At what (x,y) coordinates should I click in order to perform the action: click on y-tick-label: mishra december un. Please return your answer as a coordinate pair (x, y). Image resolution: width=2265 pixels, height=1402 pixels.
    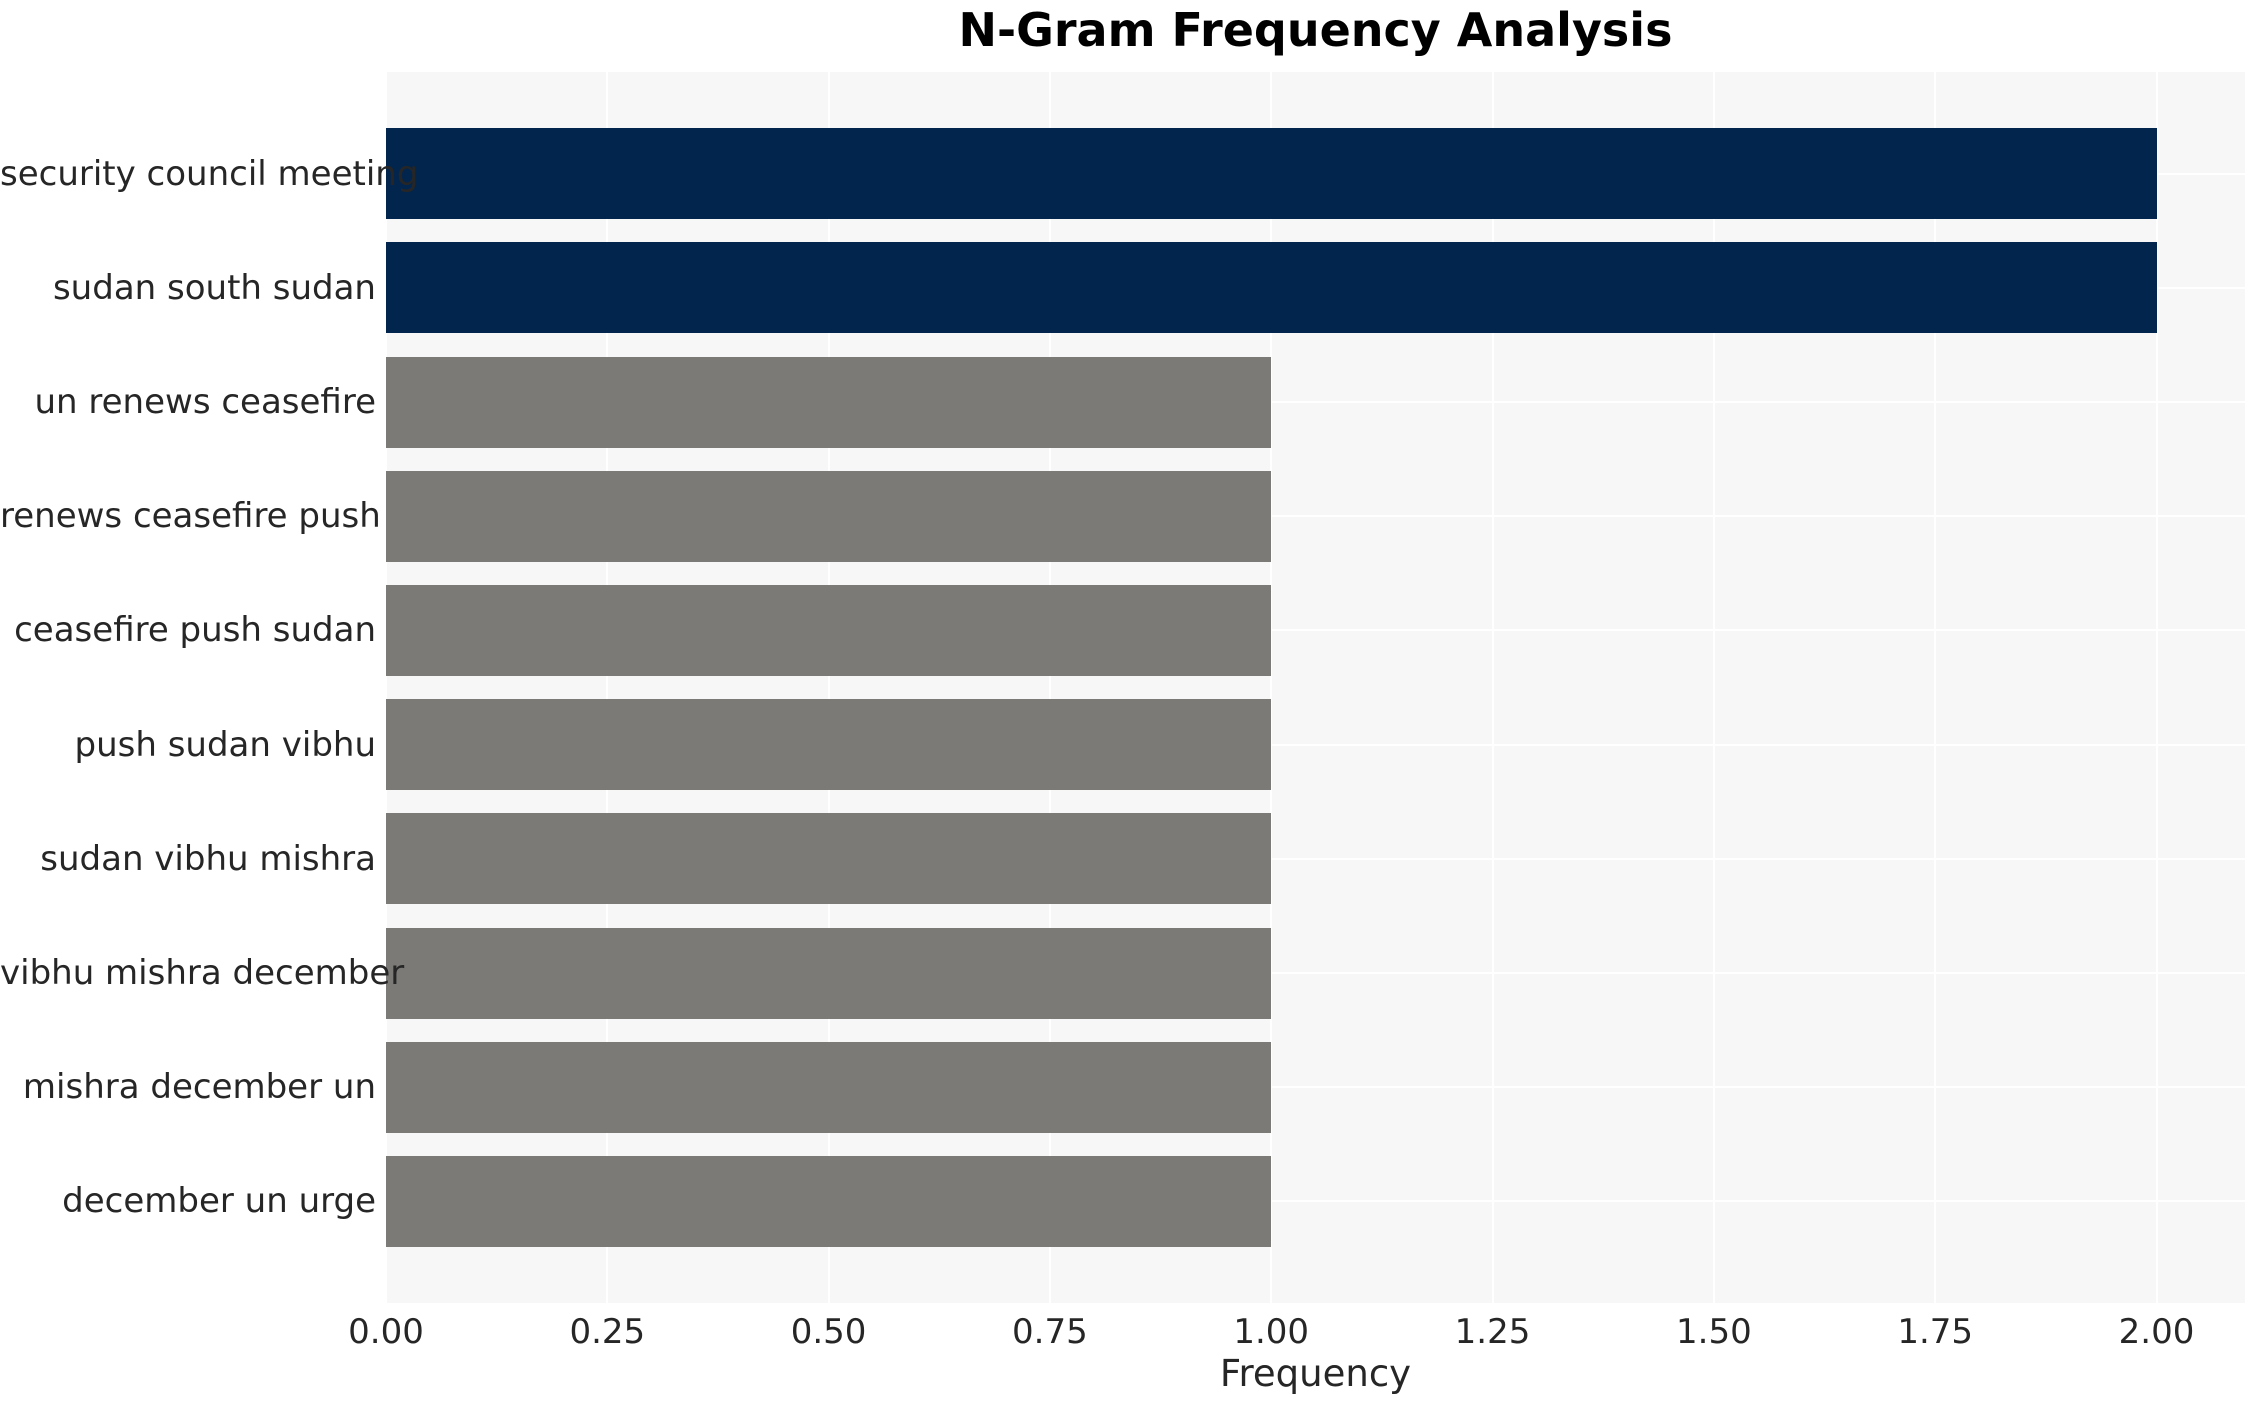
    Looking at the image, I should click on (199, 1087).